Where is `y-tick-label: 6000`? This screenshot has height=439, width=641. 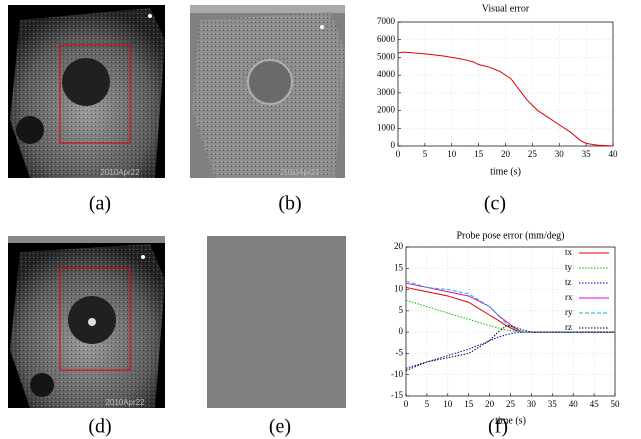 y-tick-label: 6000 is located at coordinates (386, 39).